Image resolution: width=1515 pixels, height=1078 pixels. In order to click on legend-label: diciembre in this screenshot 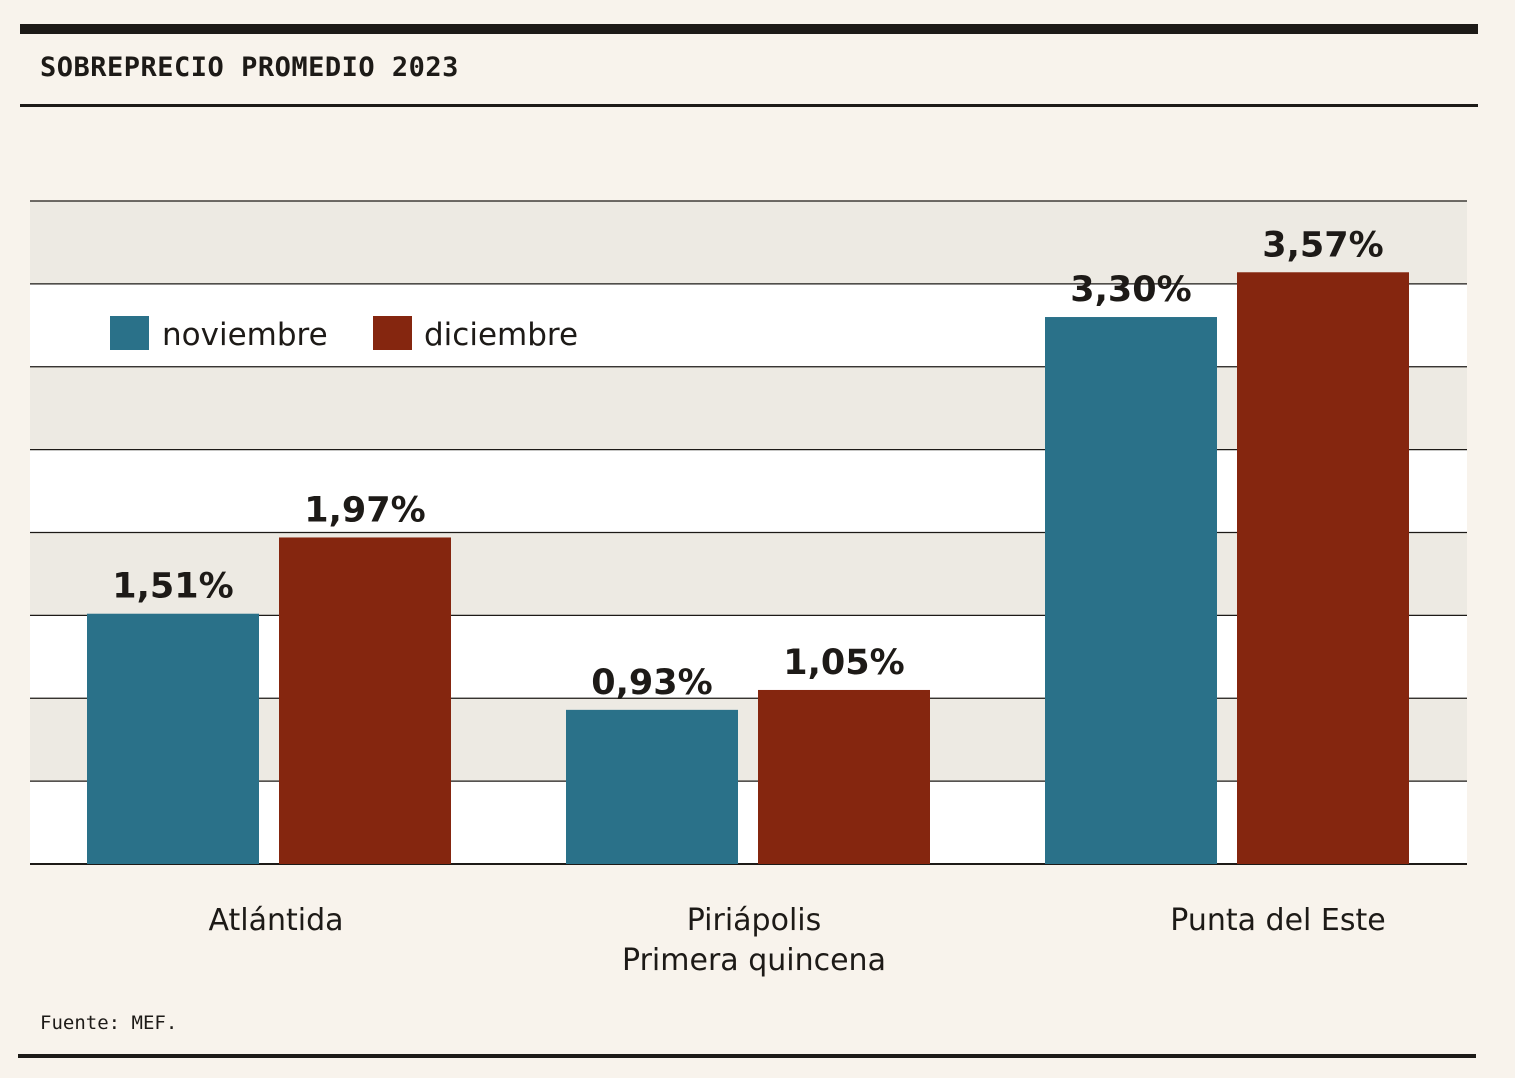, I will do `click(501, 335)`.